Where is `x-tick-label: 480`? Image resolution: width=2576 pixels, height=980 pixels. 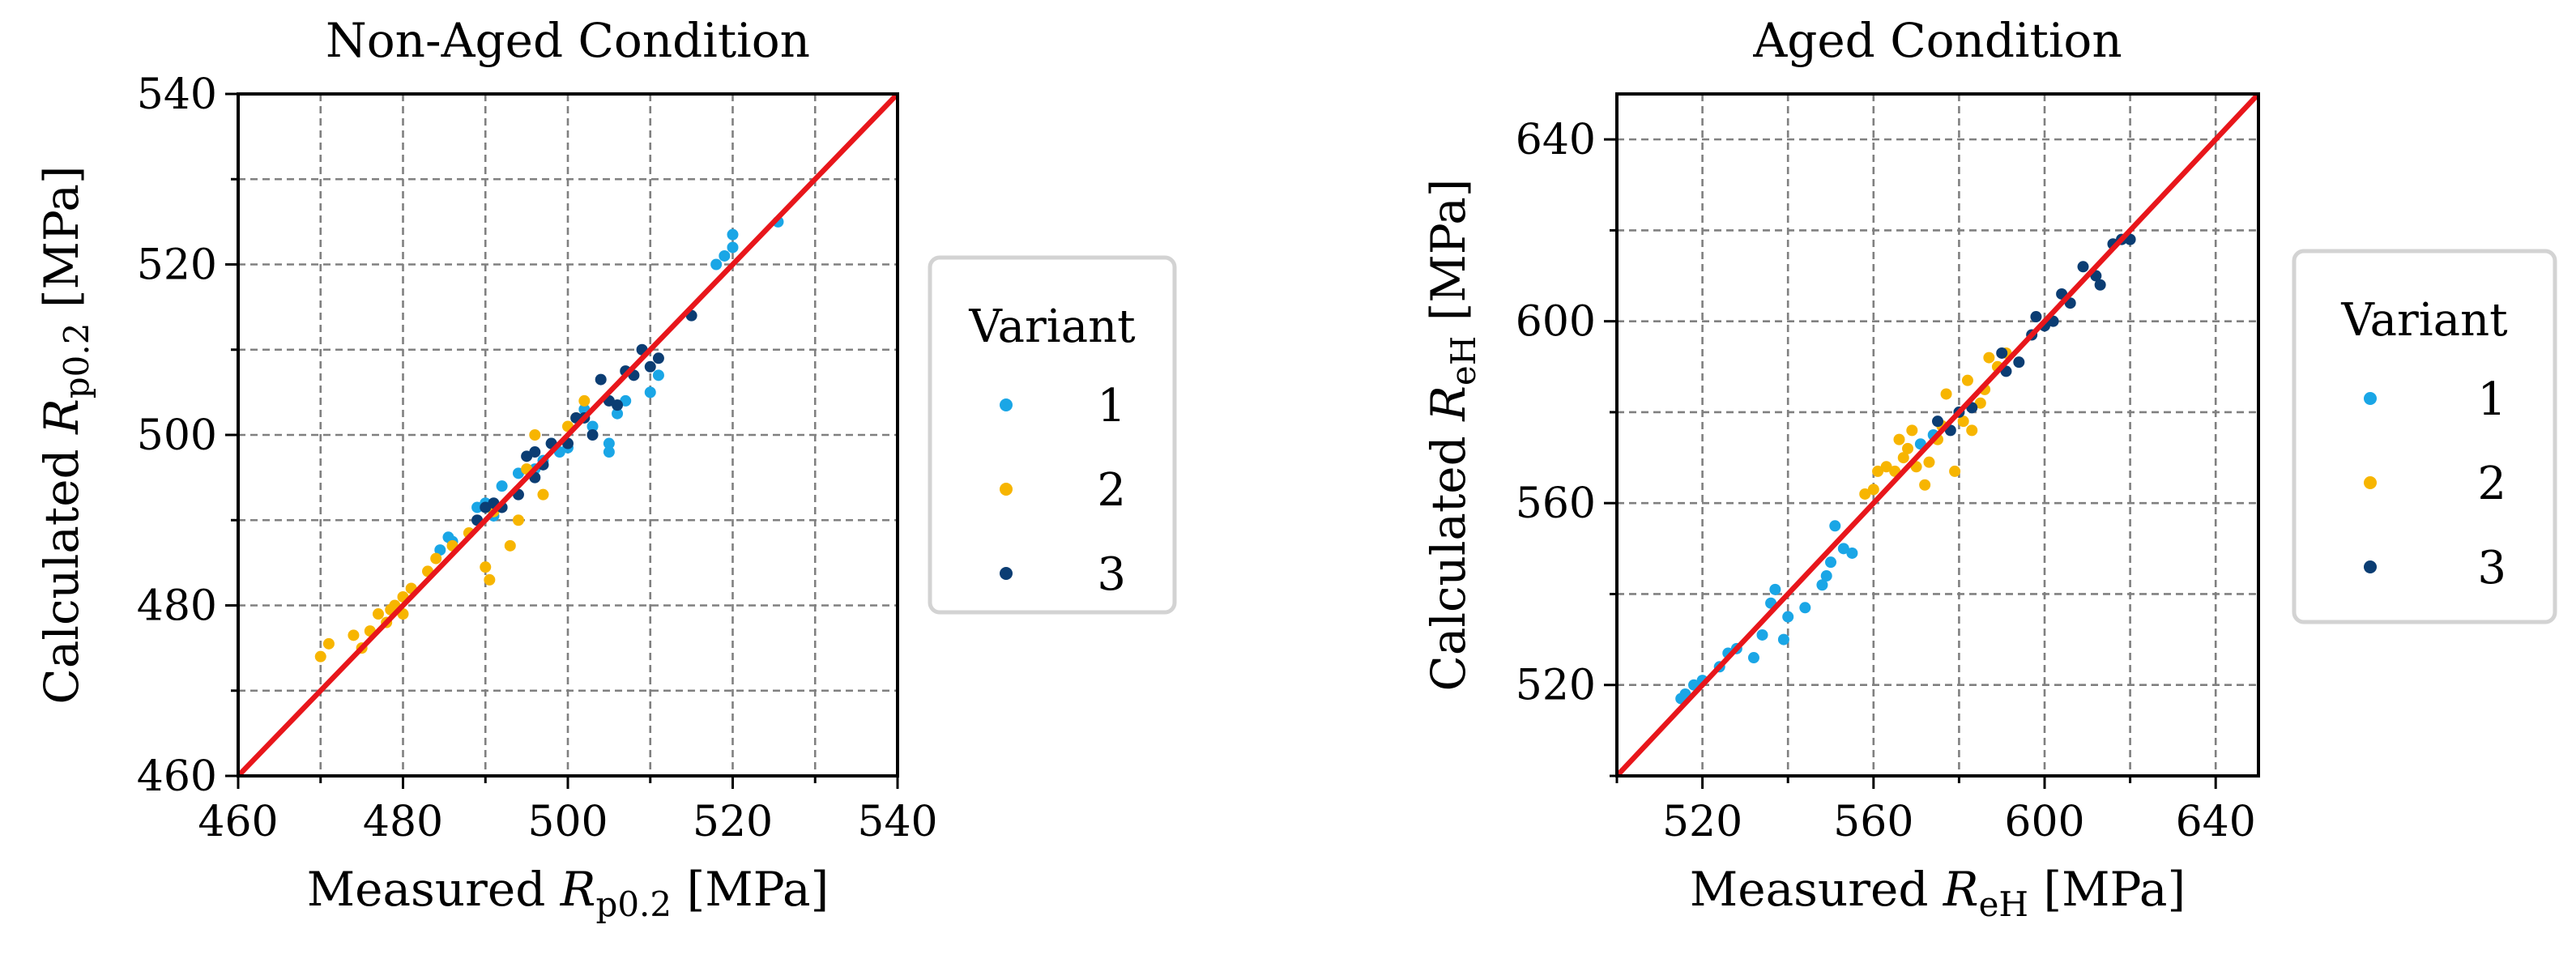
x-tick-label: 480 is located at coordinates (403, 822).